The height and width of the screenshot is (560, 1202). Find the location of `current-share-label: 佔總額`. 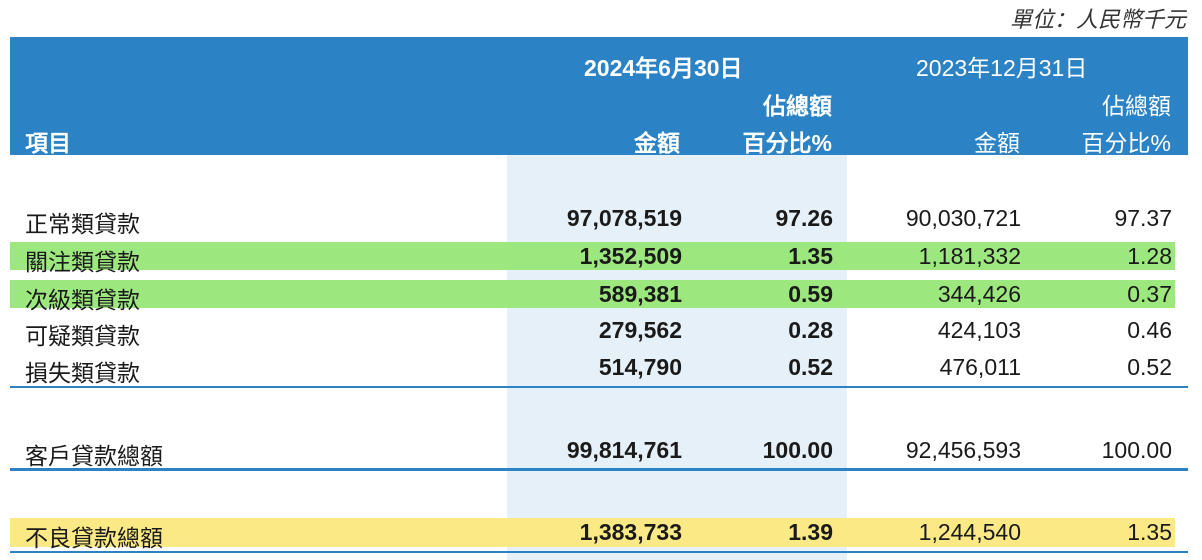

current-share-label: 佔總額 is located at coordinates (797, 106).